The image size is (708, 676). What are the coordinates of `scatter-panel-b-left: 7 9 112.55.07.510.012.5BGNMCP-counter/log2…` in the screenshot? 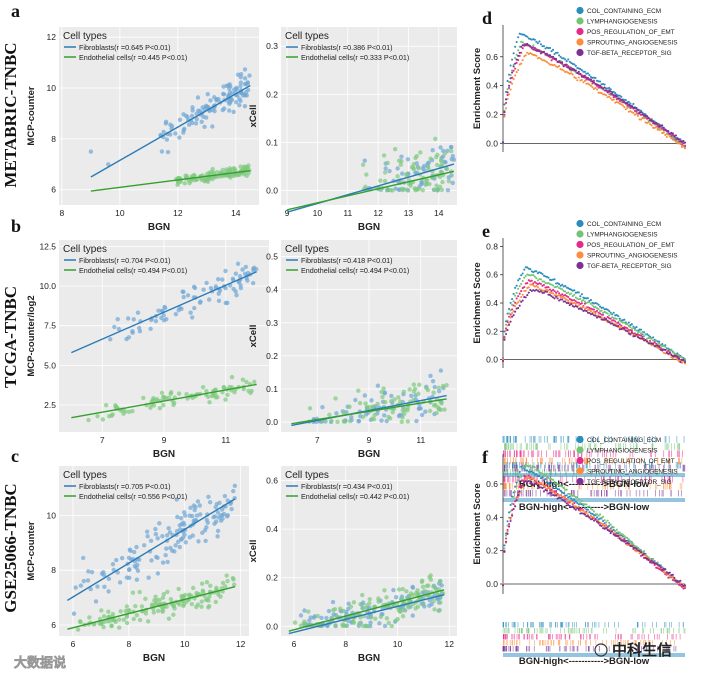 It's located at (147, 350).